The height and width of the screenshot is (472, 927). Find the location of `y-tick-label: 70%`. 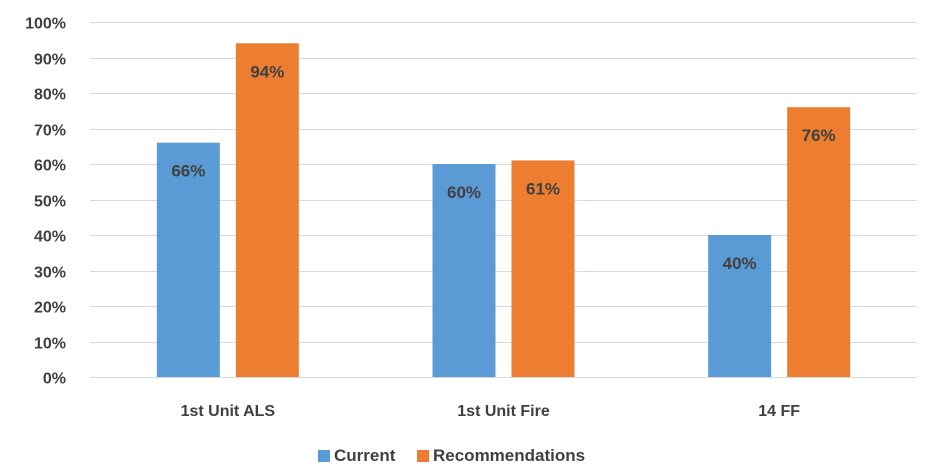

y-tick-label: 70% is located at coordinates (50, 131).